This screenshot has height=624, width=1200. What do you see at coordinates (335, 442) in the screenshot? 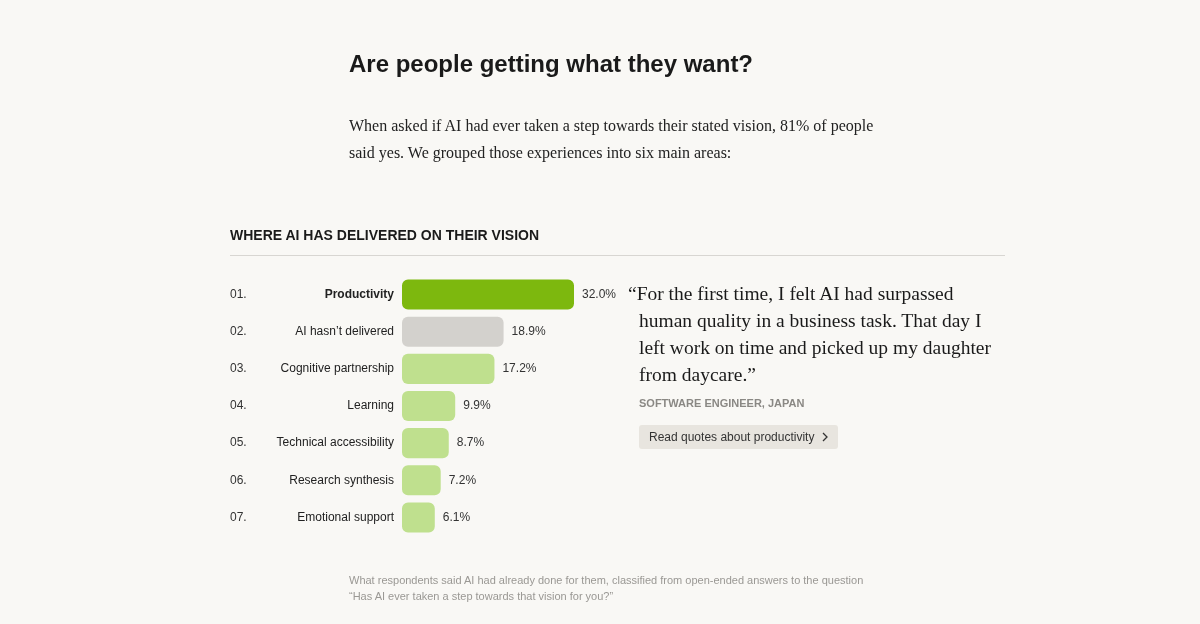
I see `y-tick-label: Technical accessibility` at bounding box center [335, 442].